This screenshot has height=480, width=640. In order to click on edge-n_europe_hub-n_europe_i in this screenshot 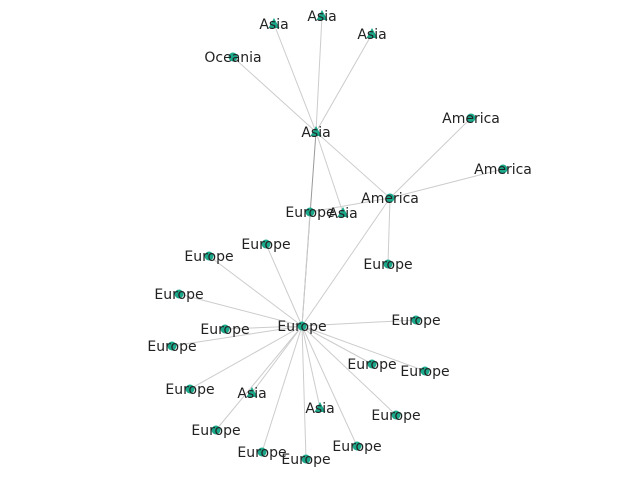, I will do `click(337, 345)`.